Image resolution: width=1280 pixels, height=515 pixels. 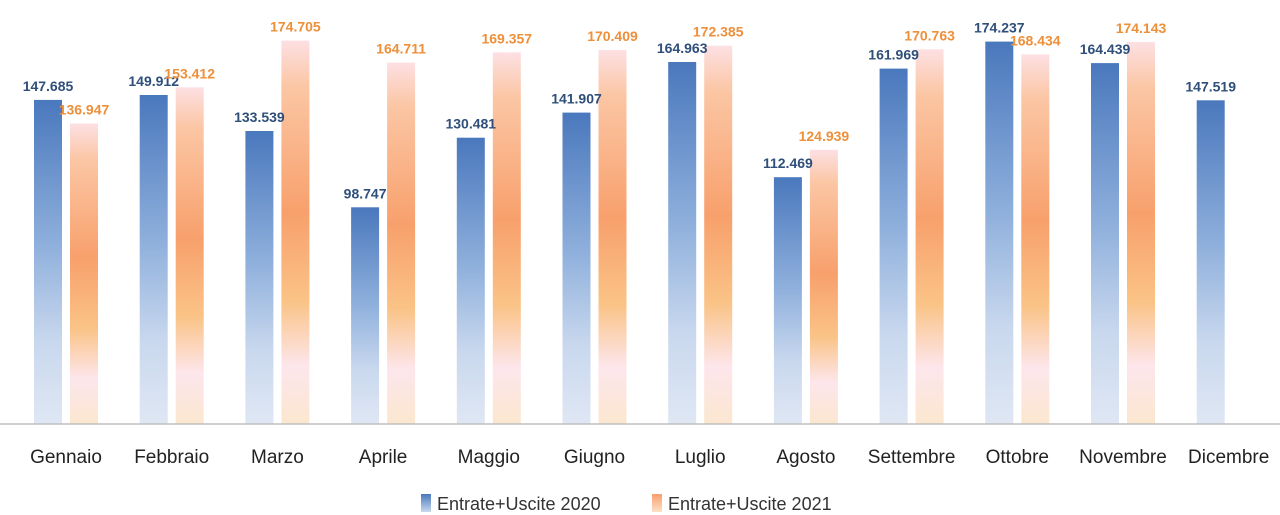 What do you see at coordinates (1035, 239) in the screenshot?
I see `bar-2021-ottobre` at bounding box center [1035, 239].